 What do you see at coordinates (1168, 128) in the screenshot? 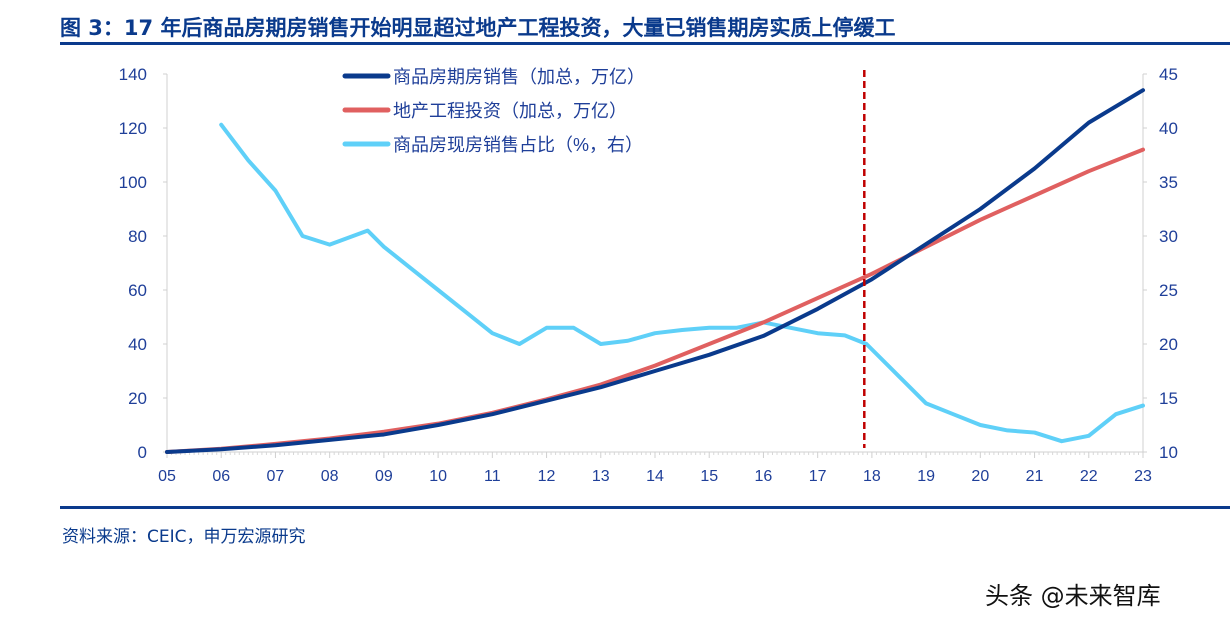
I see `y2-tick-label: 40` at bounding box center [1168, 128].